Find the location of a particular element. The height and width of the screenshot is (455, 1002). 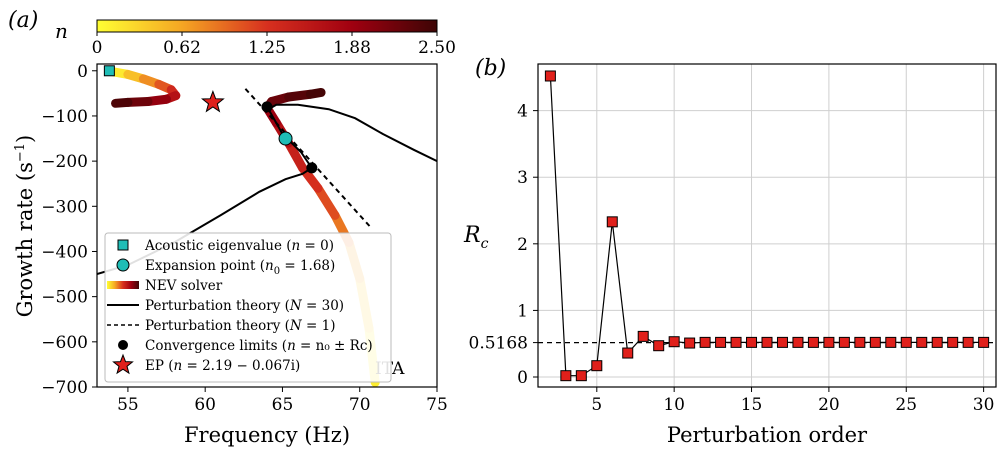

colorbar-tick-label: 2.50 is located at coordinates (437, 48).